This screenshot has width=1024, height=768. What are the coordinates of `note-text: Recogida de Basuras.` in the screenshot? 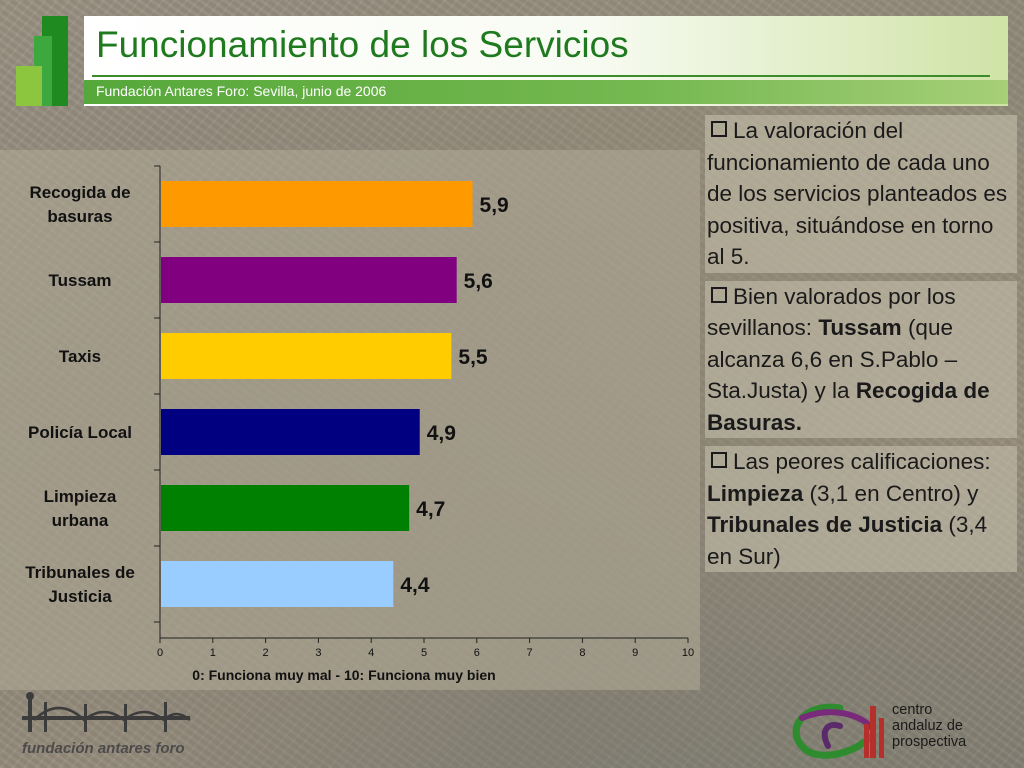 It's located at (848, 406).